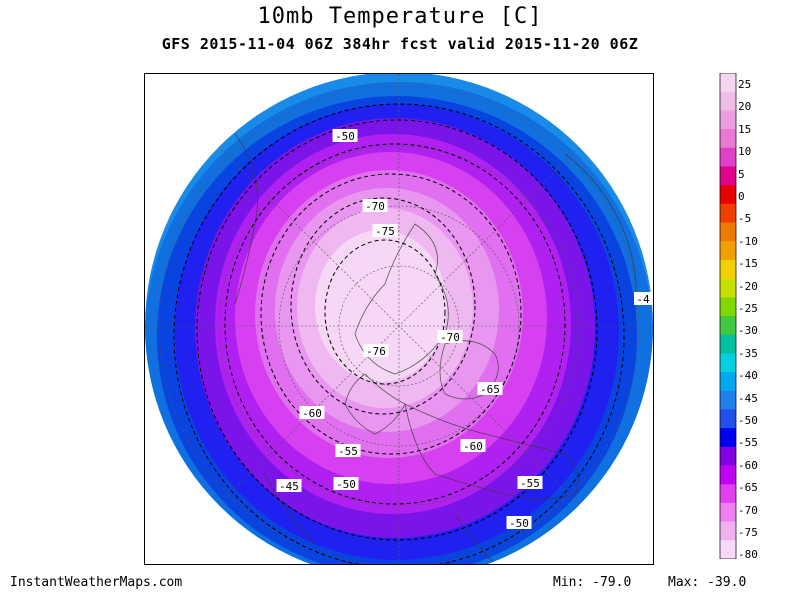 This screenshot has width=800, height=600. What do you see at coordinates (643, 299) in the screenshot?
I see `contour-label: -4` at bounding box center [643, 299].